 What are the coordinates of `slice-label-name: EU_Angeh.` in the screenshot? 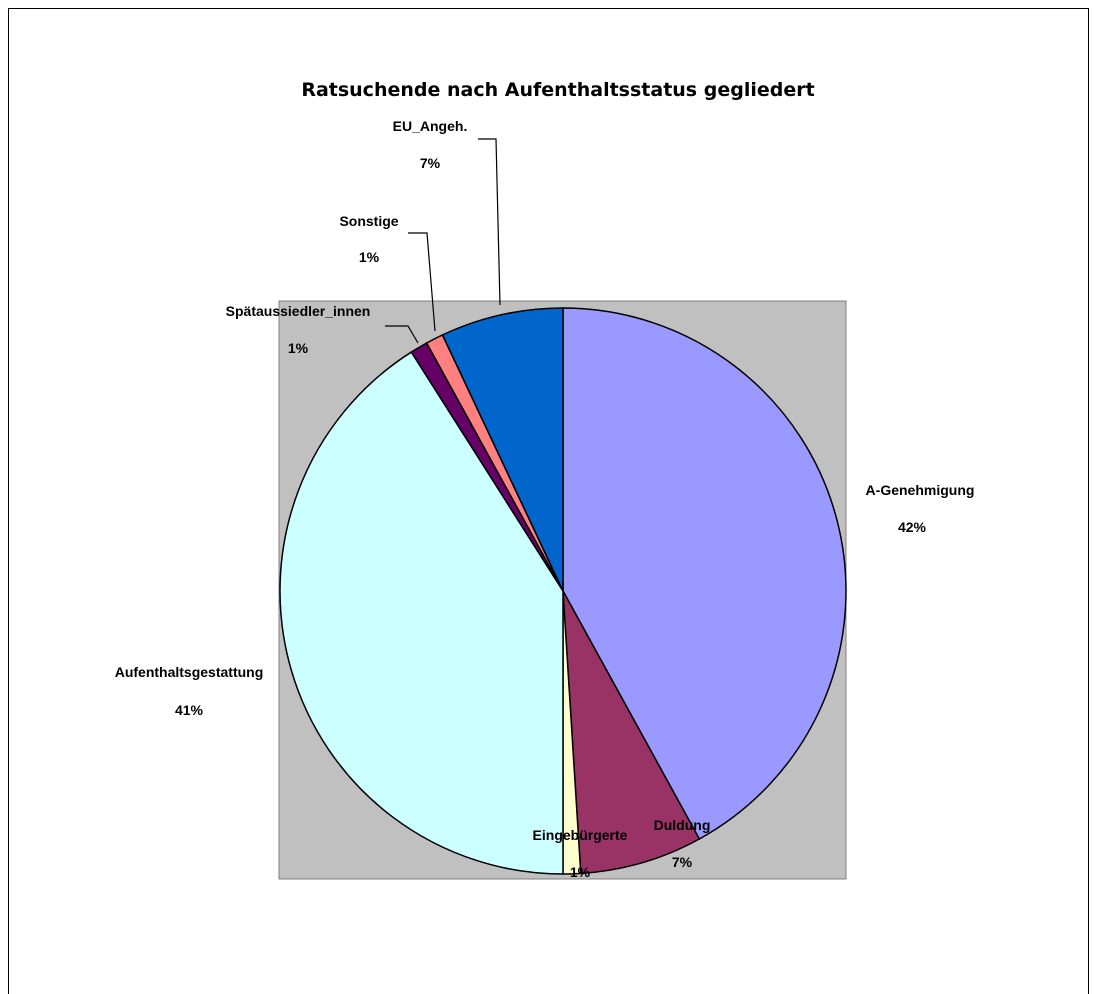 It's located at (430, 126).